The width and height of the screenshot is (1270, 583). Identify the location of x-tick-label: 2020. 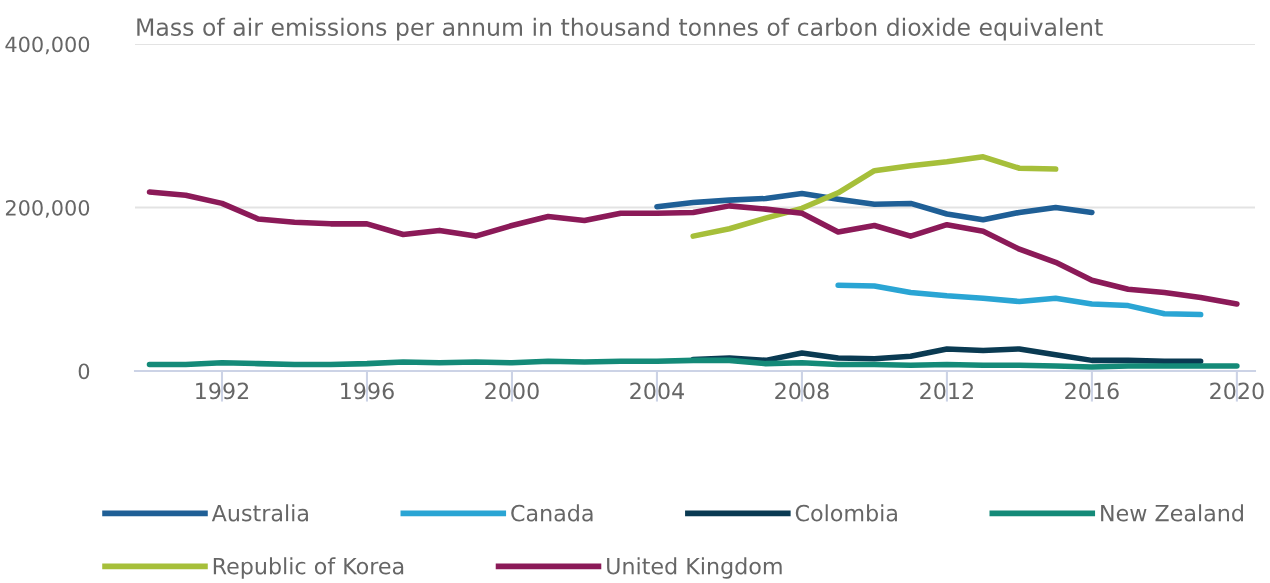
(1237, 391).